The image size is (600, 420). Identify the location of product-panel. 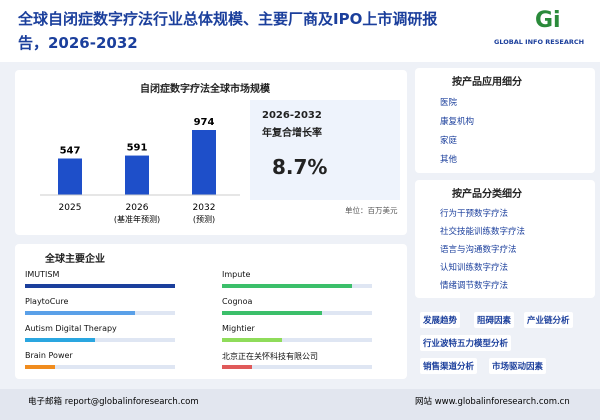
(505, 239).